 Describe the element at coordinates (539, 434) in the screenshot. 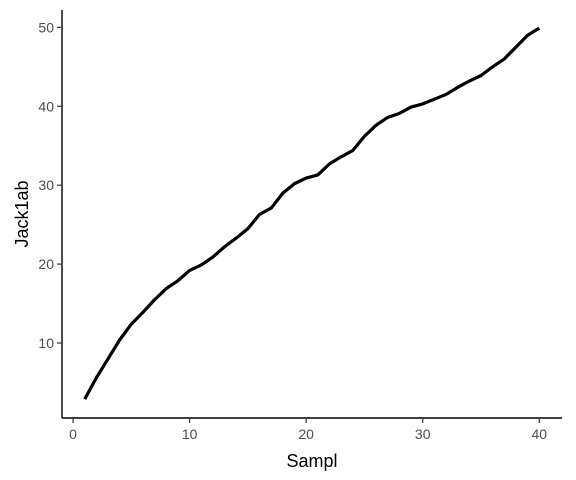

I see `x-tick-label: 40` at that location.